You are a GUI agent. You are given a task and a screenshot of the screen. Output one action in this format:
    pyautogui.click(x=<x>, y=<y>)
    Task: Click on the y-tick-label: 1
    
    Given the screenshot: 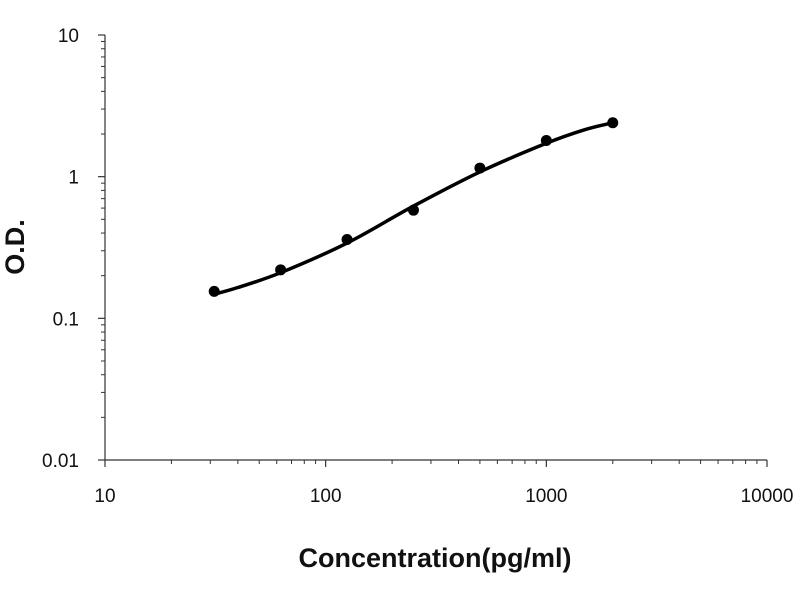 What is the action you would take?
    pyautogui.click(x=73, y=178)
    